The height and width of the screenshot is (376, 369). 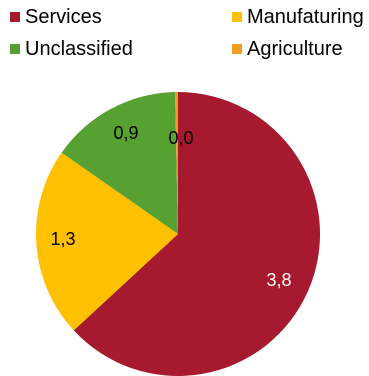 I want to click on legend-swatch-unclassified, so click(x=15, y=49).